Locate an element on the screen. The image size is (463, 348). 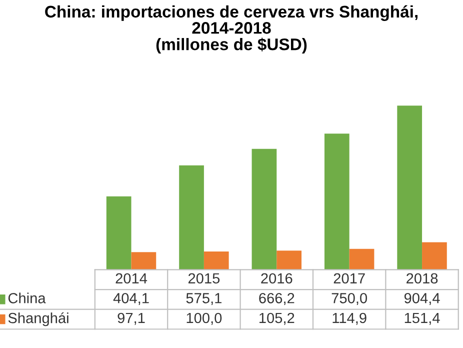
data-label: 105,2 is located at coordinates (277, 318).